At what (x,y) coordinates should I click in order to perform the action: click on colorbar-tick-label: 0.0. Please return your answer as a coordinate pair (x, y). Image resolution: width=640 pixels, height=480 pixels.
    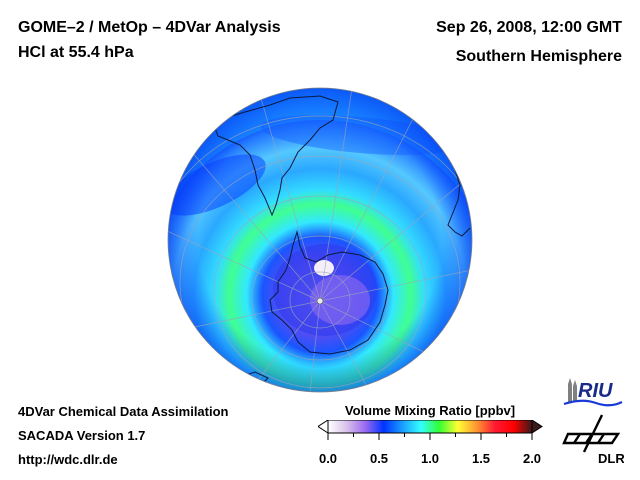
    Looking at the image, I should click on (328, 458).